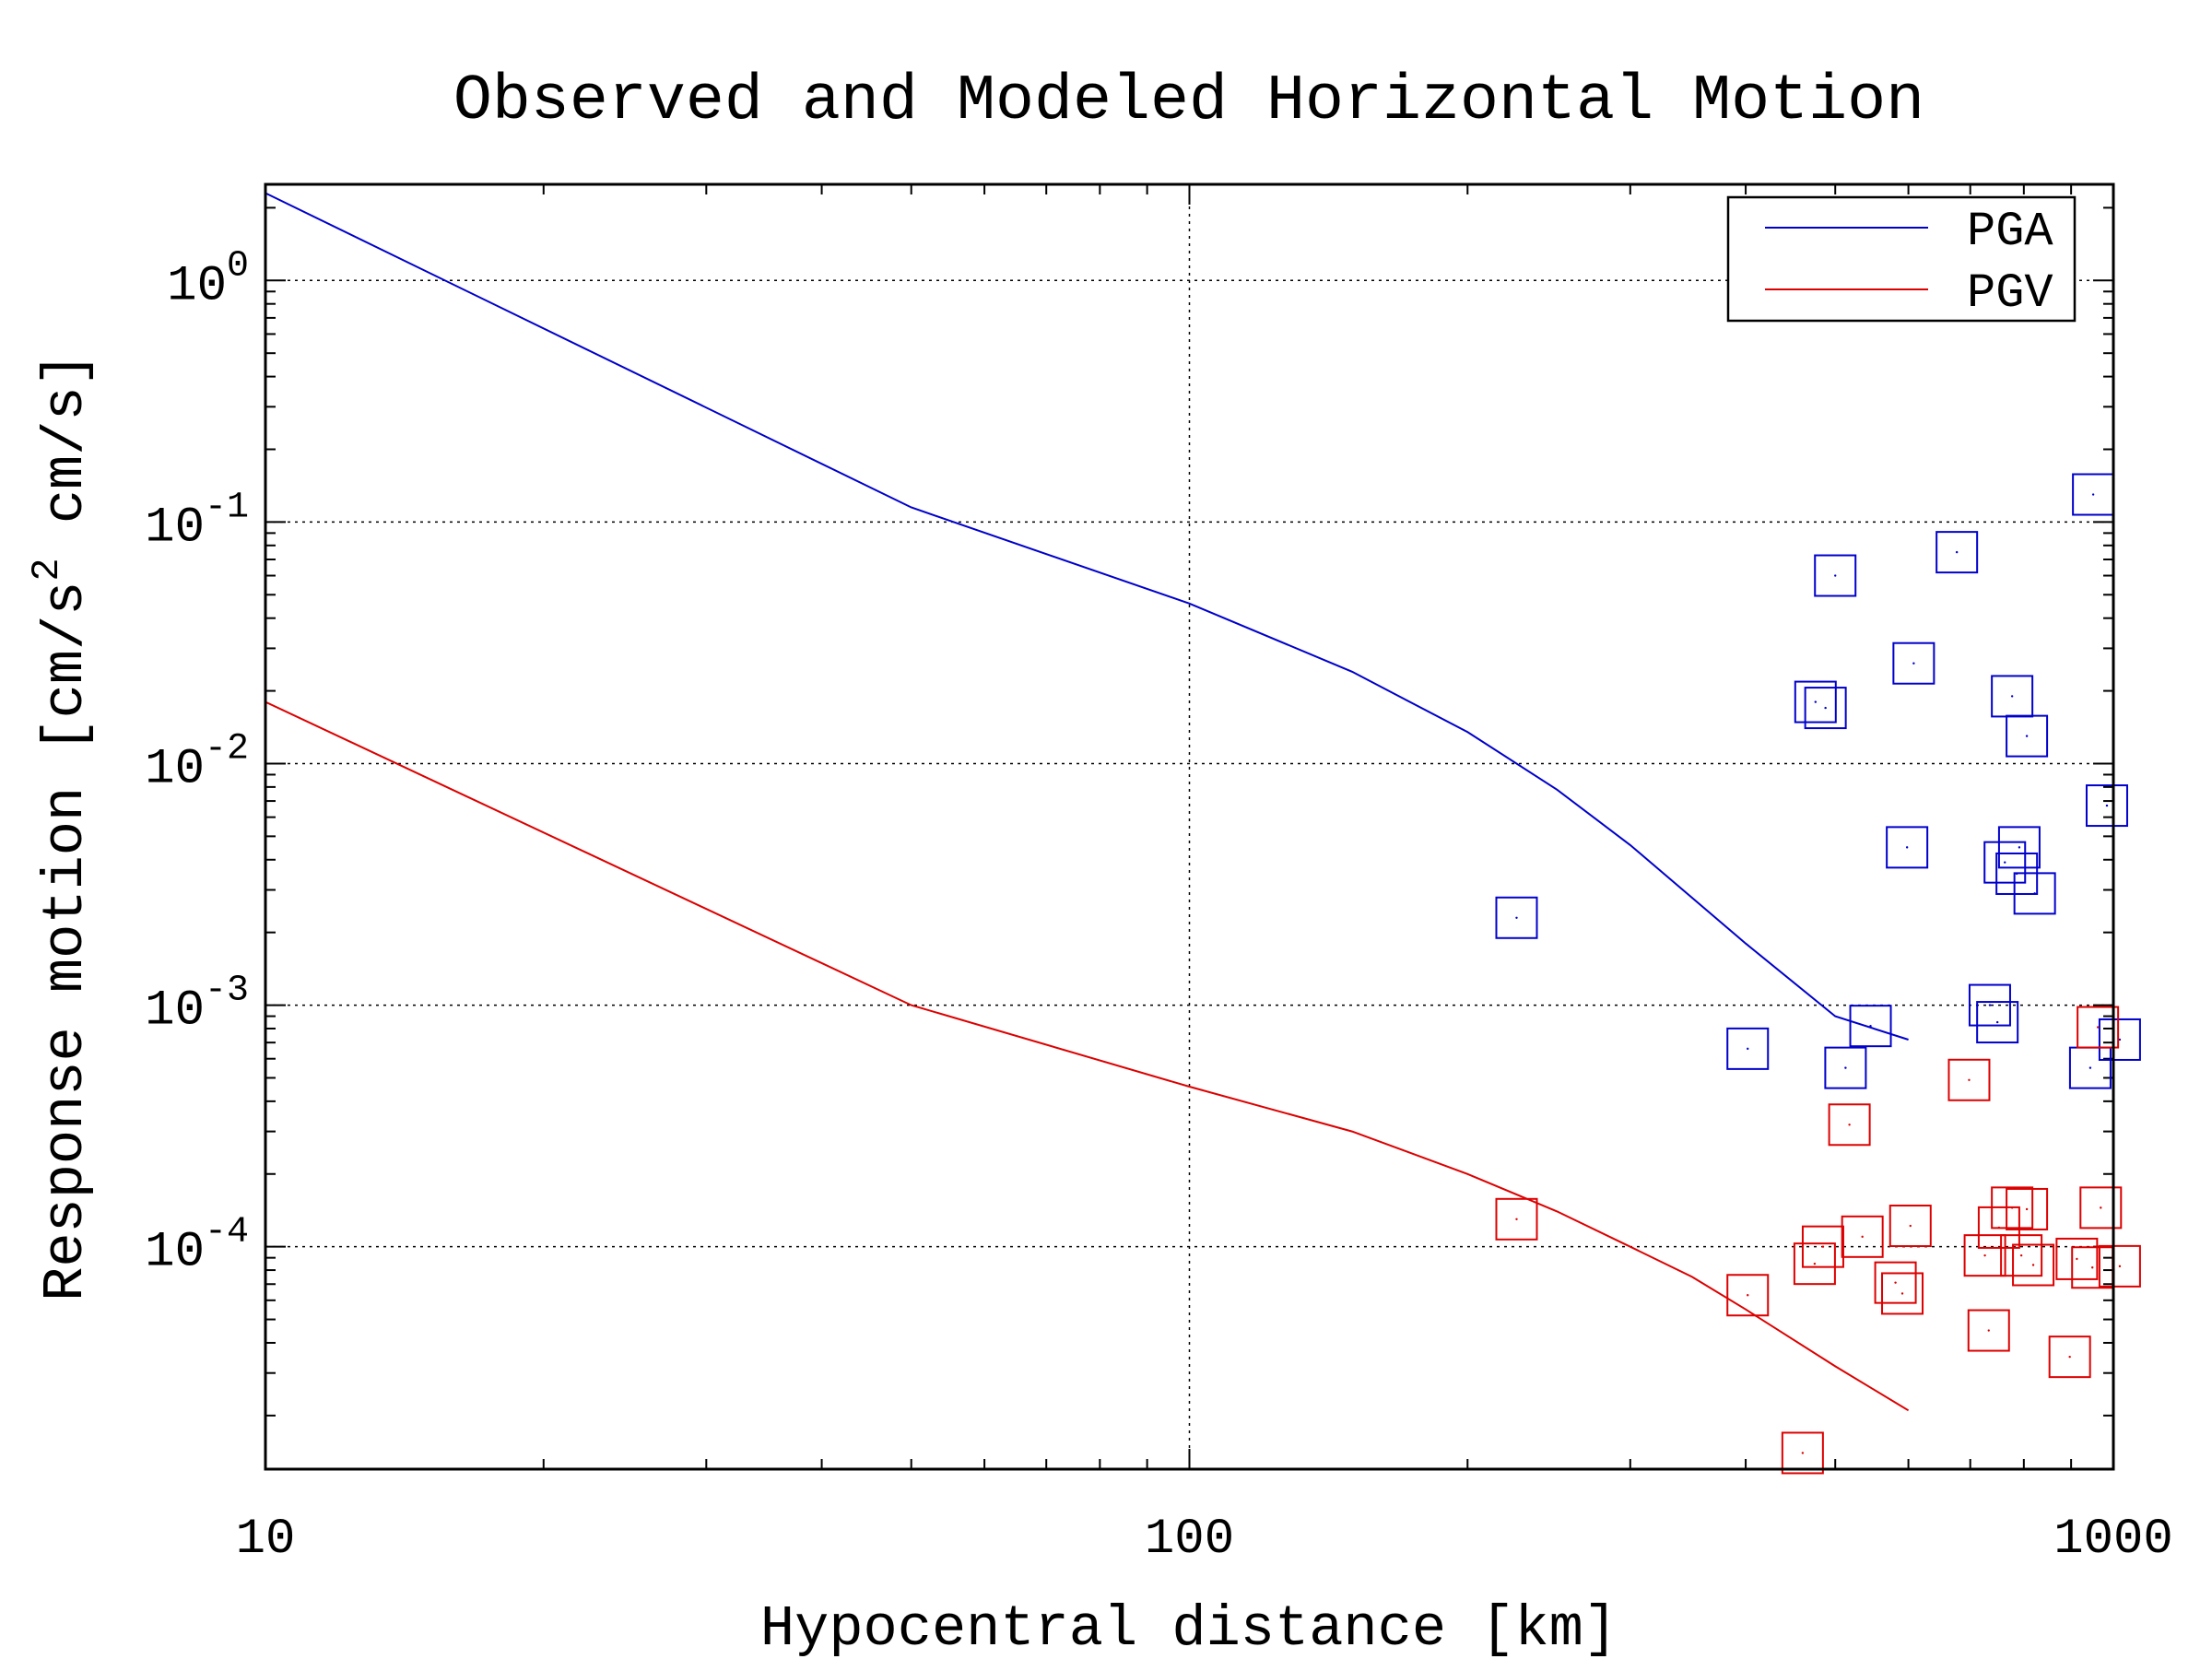  I want to click on x-tick-label-1: 100, so click(1189, 1540).